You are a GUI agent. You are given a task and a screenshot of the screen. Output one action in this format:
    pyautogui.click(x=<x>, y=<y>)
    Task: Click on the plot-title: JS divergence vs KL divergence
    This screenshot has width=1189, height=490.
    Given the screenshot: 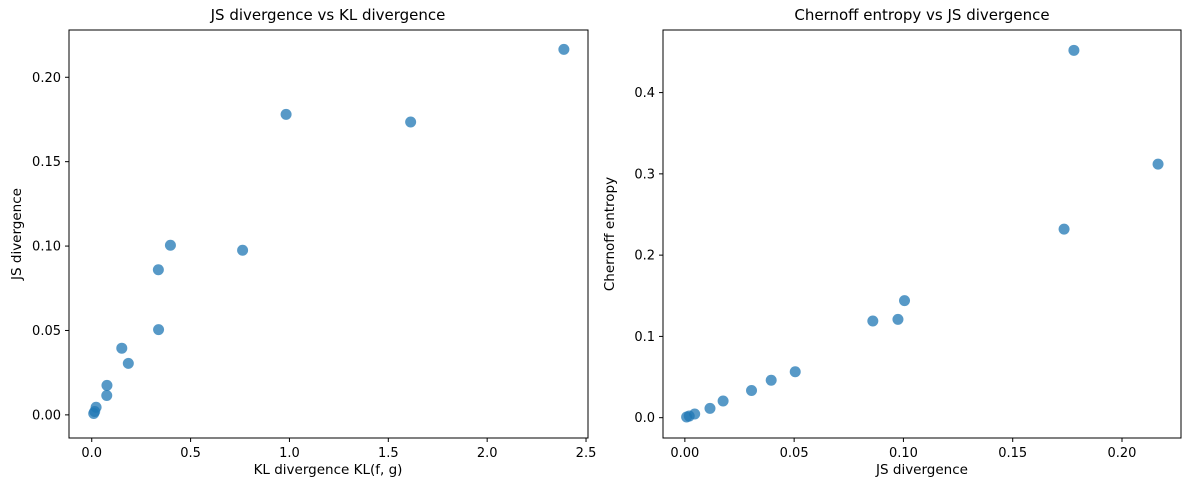 What is the action you would take?
    pyautogui.click(x=328, y=15)
    